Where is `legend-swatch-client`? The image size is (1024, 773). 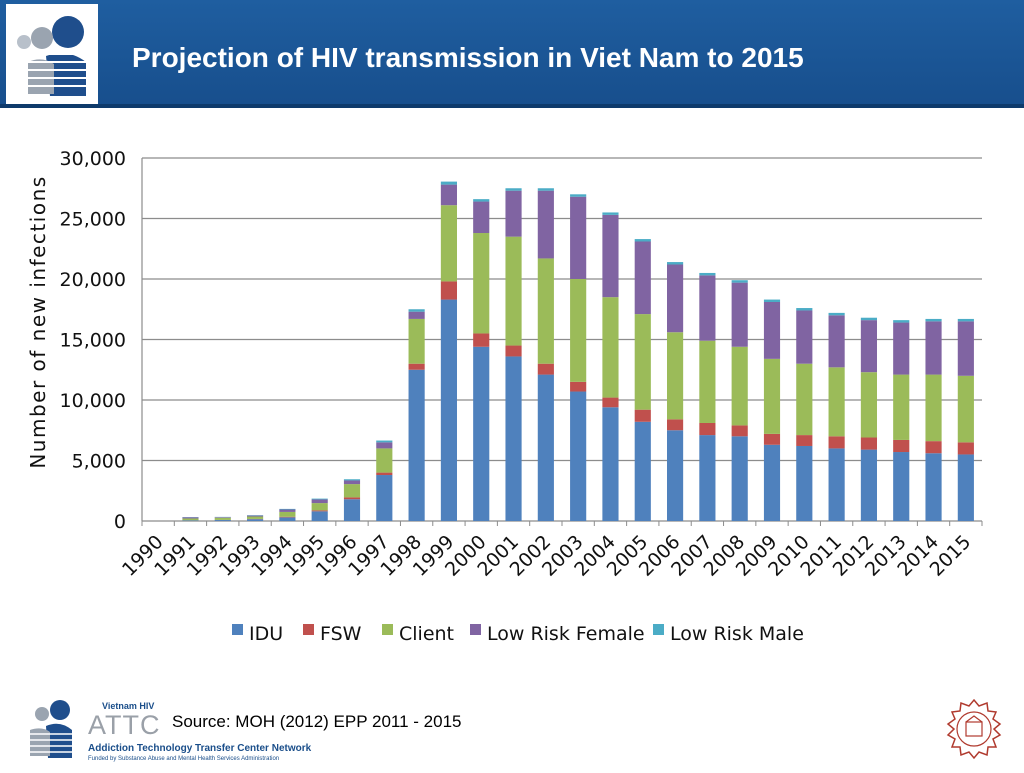
legend-swatch-client is located at coordinates (387, 629).